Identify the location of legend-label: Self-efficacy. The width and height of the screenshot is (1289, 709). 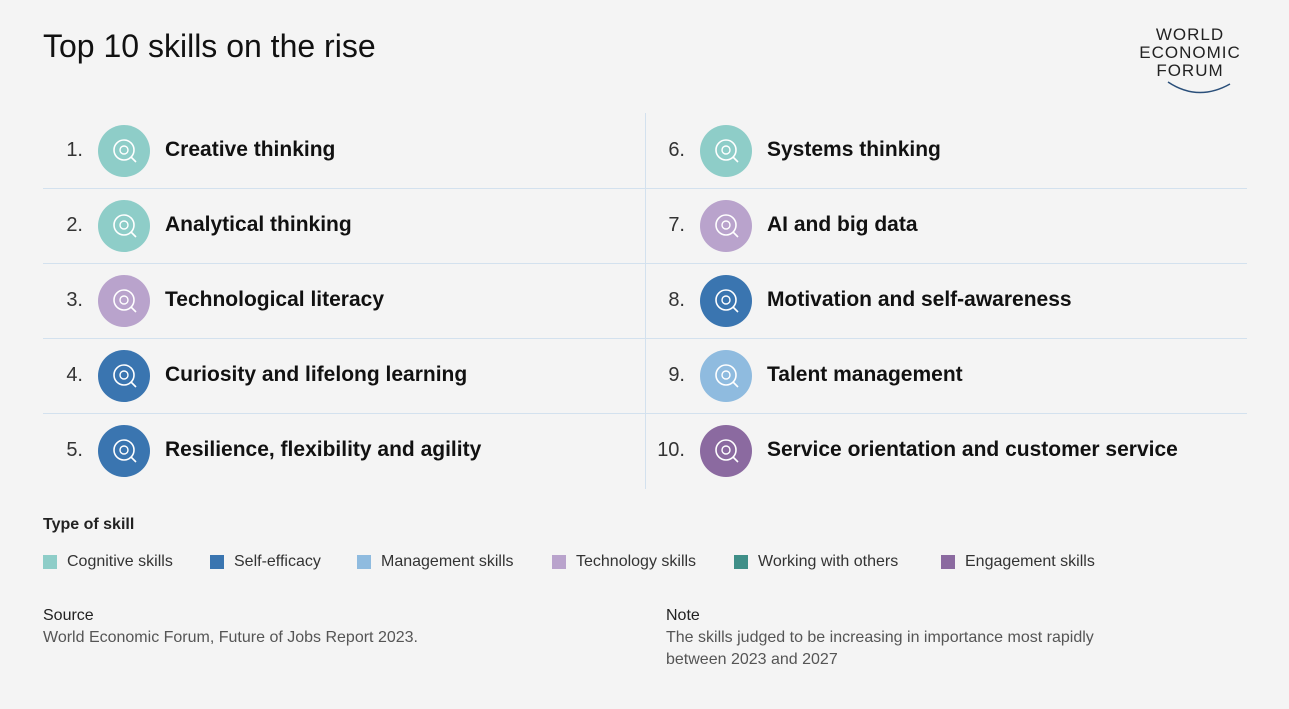
(277, 561).